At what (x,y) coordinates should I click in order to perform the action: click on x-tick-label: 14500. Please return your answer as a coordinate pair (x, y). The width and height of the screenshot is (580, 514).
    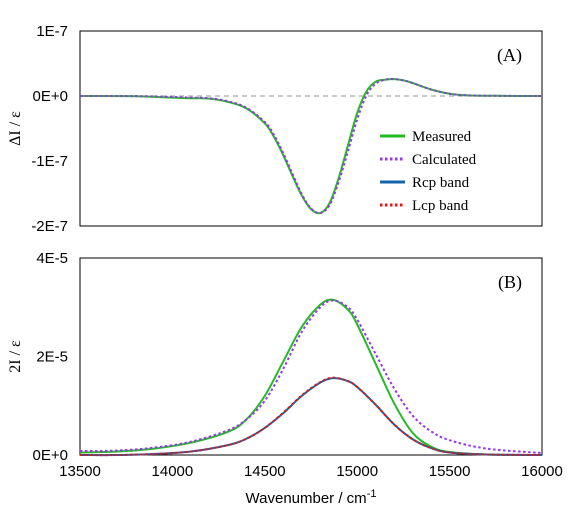
    Looking at the image, I should click on (265, 471).